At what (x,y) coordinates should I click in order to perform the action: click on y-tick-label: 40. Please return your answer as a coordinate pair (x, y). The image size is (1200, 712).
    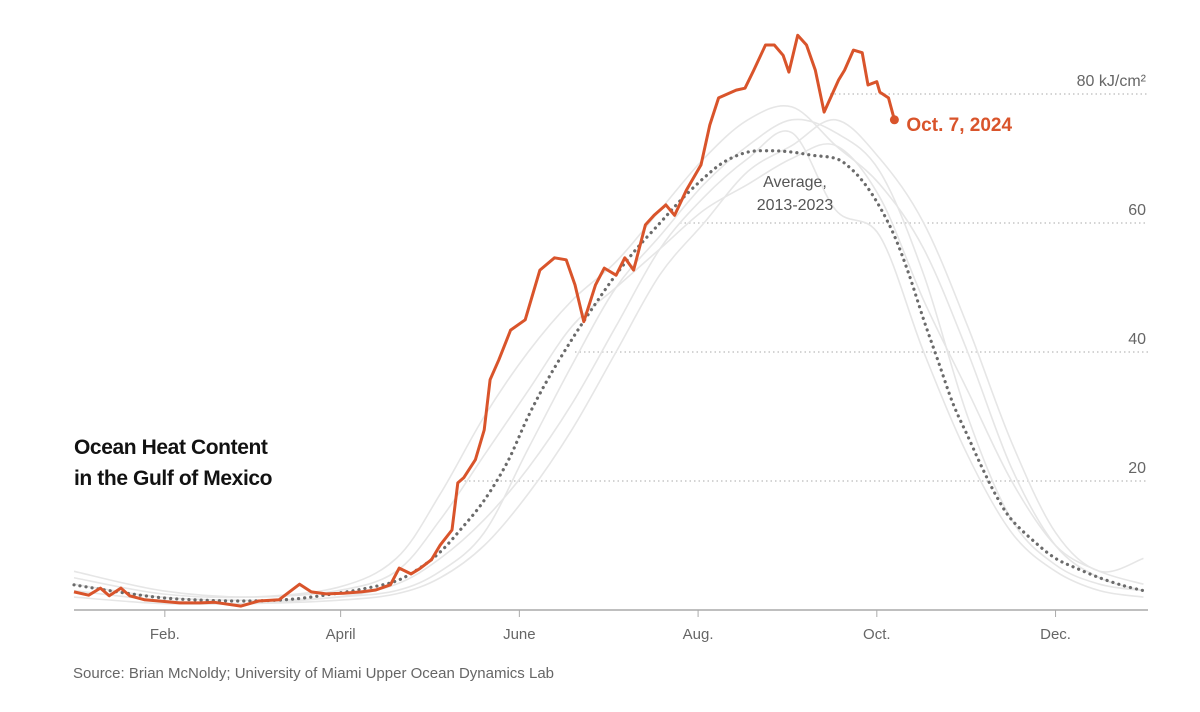
    Looking at the image, I should click on (1137, 339).